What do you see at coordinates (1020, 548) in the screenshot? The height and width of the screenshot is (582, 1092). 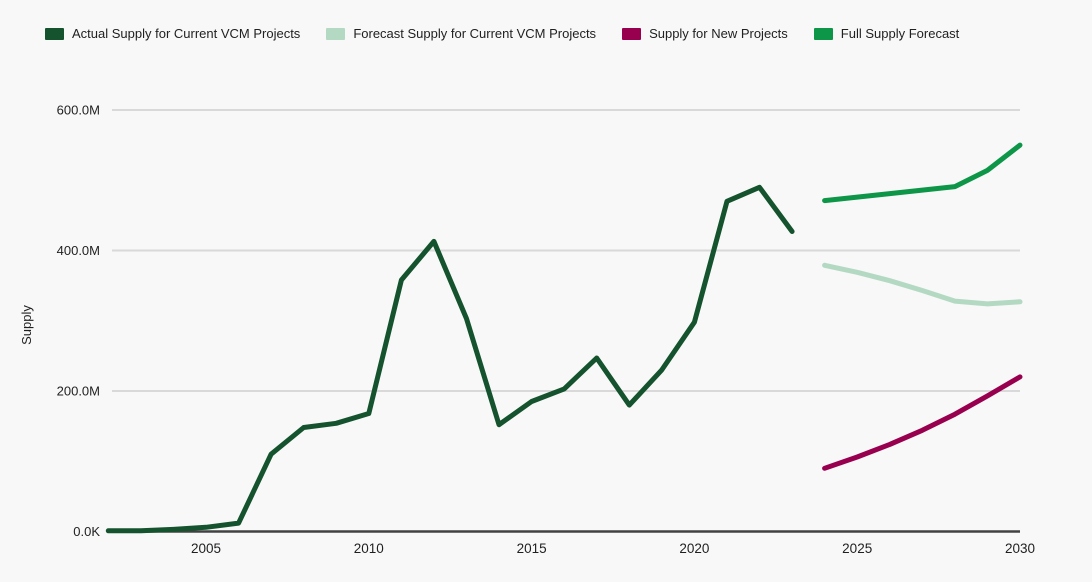 I see `x-tick-label: 2030` at bounding box center [1020, 548].